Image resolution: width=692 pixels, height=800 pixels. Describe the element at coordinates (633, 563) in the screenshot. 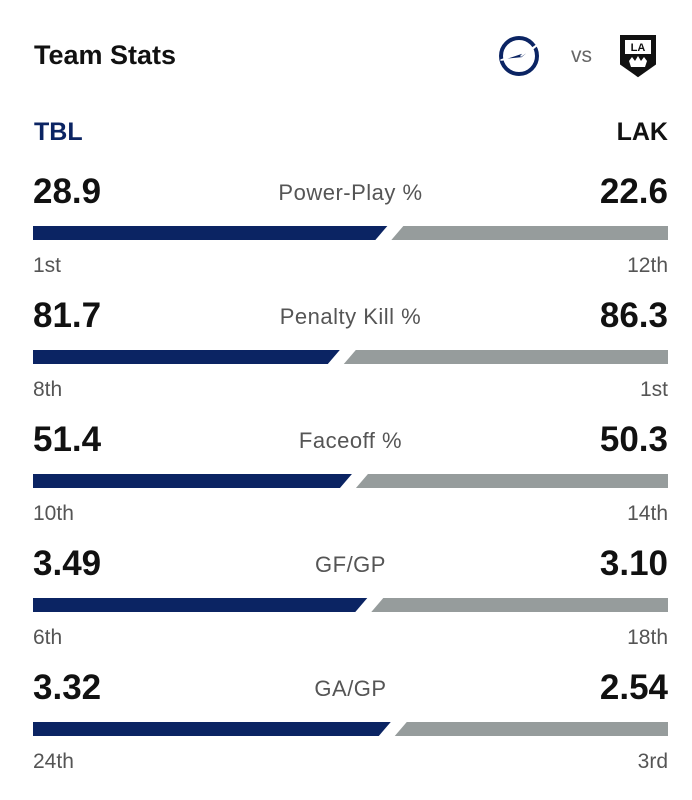

I see `right-stat-value: 3.10` at that location.